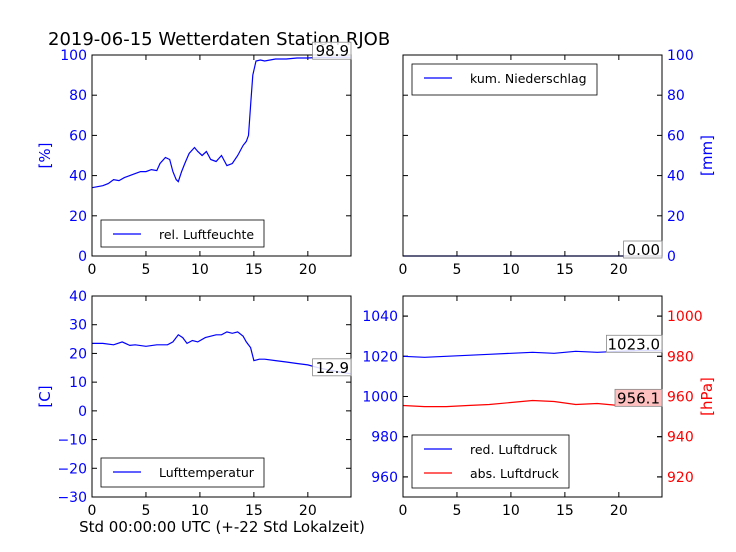 This screenshot has width=736, height=552. Describe the element at coordinates (514, 449) in the screenshot. I see `legend-label: red. Luftdruck` at that location.